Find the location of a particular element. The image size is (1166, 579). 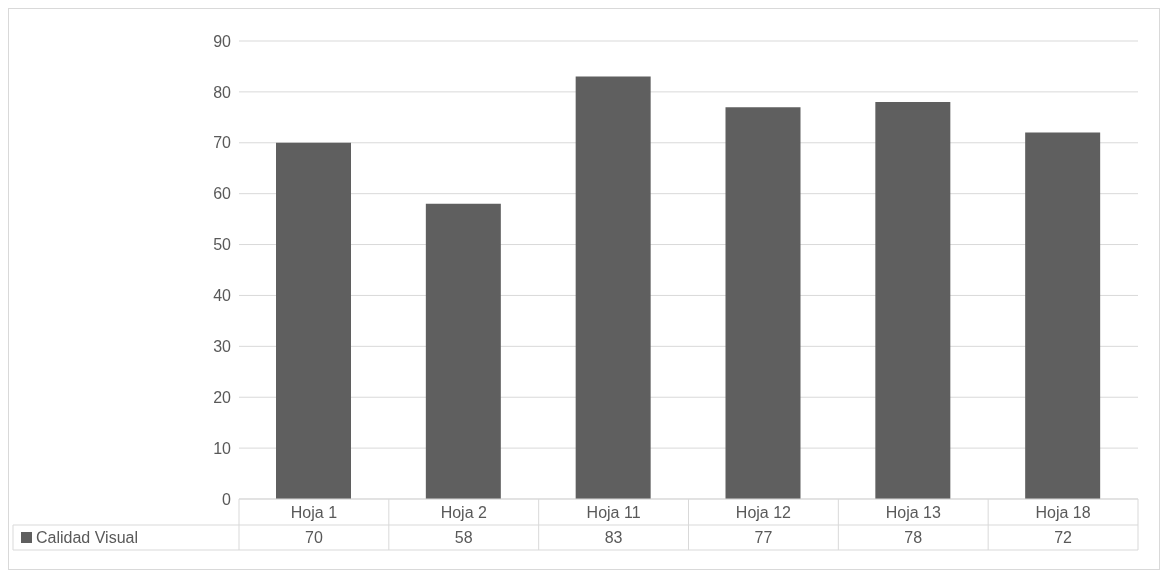

data-label: 72 is located at coordinates (1063, 537).